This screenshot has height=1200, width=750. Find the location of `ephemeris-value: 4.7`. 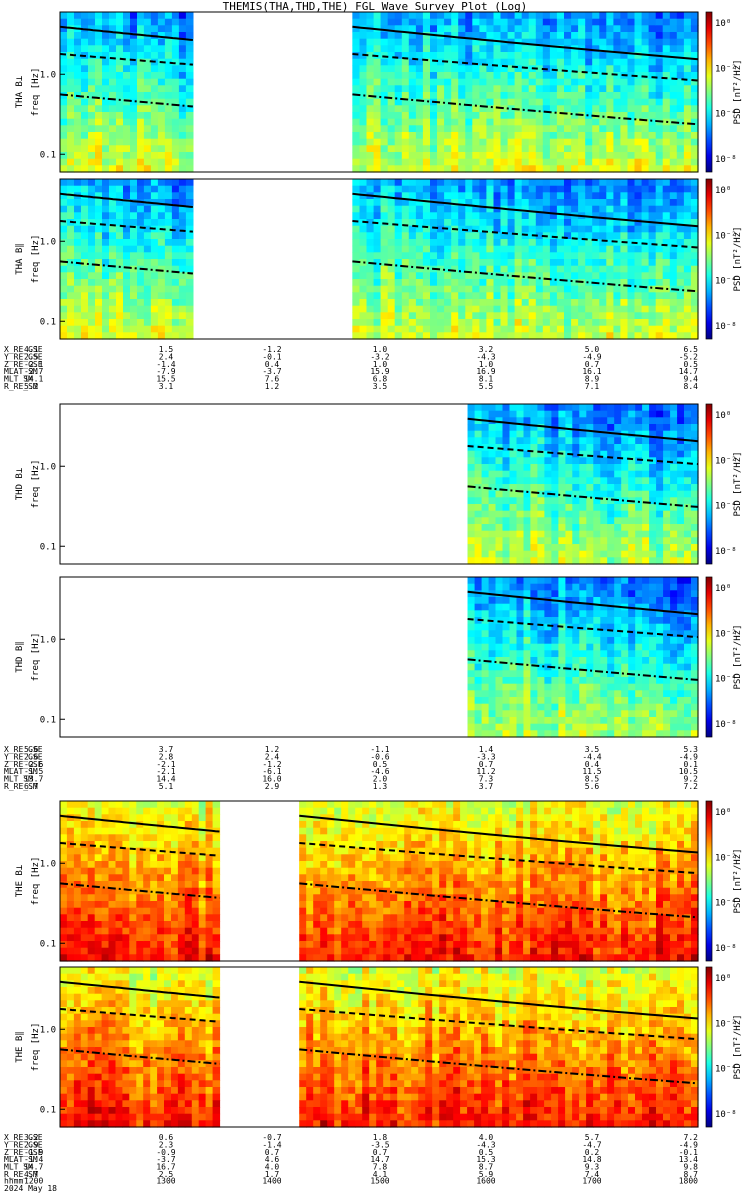

ephemeris-value: 4.7 is located at coordinates (31, 1174).